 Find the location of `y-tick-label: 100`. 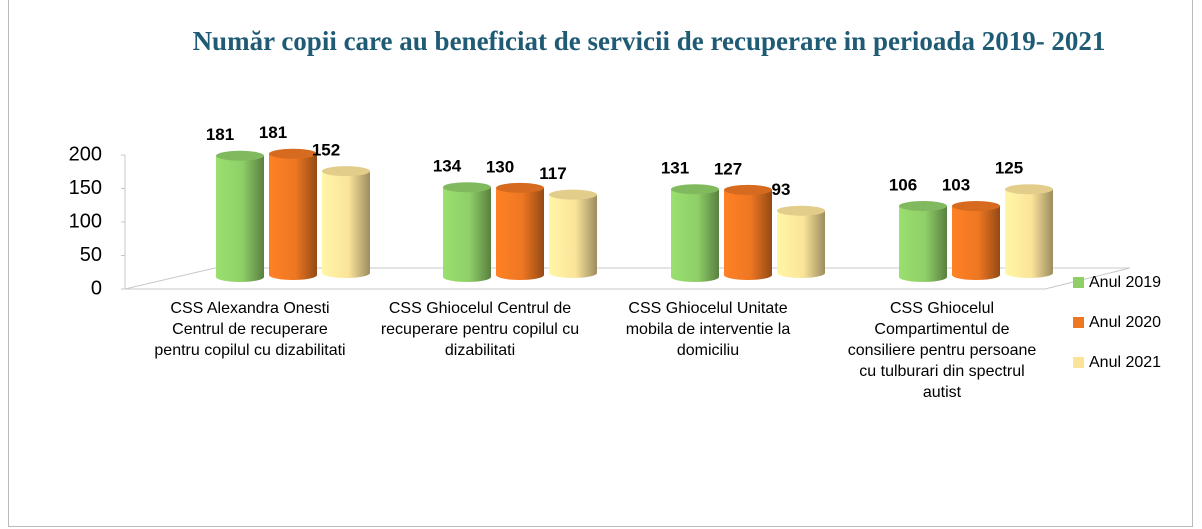

y-tick-label: 100 is located at coordinates (85, 221).